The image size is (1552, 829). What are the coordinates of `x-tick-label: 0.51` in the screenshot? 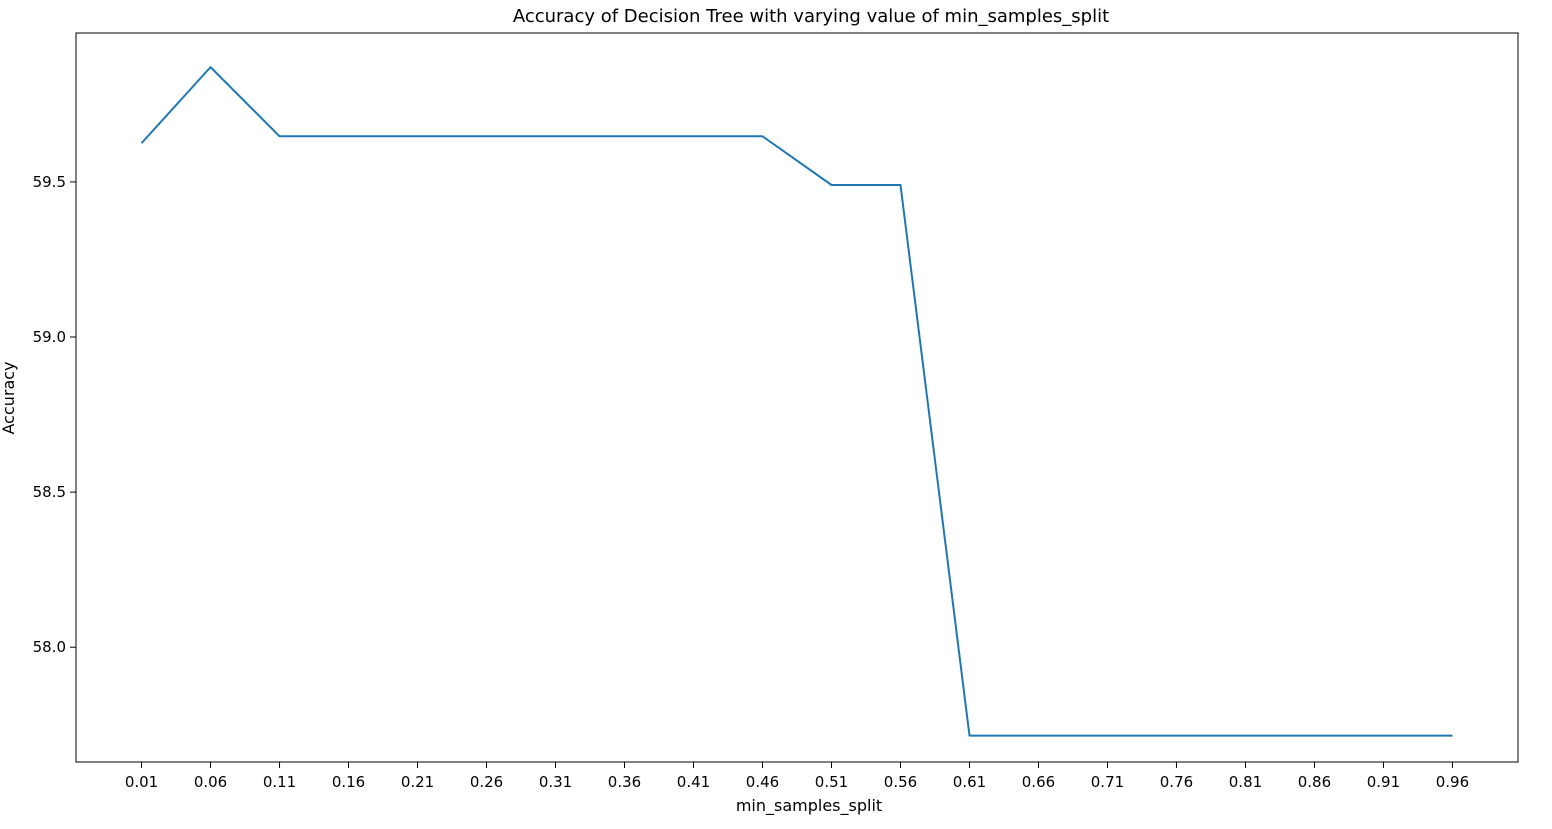 It's located at (831, 782).